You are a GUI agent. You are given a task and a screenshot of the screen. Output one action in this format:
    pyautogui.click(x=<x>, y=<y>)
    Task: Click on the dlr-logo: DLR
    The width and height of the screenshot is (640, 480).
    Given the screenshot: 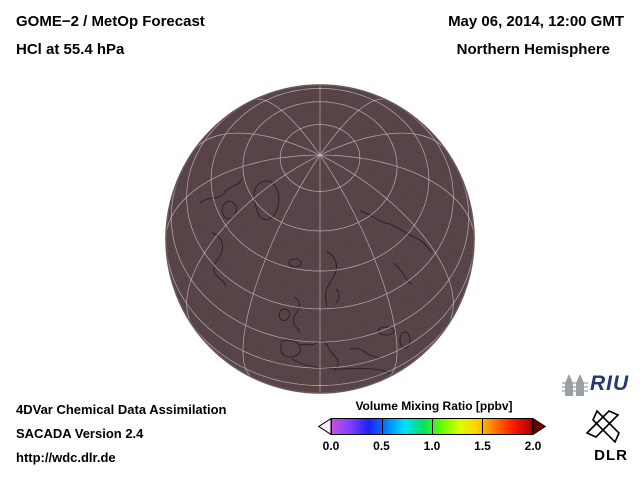 What is the action you would take?
    pyautogui.click(x=598, y=434)
    